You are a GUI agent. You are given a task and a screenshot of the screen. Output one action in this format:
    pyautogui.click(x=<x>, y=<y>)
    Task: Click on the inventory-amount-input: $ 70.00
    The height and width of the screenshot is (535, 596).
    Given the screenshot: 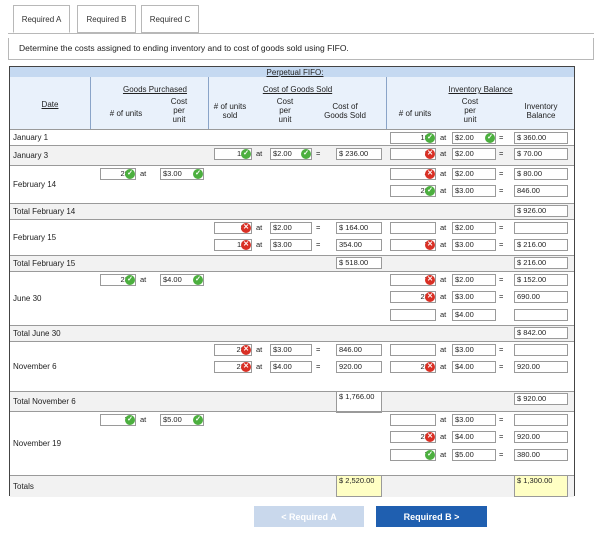 What is the action you would take?
    pyautogui.click(x=541, y=154)
    